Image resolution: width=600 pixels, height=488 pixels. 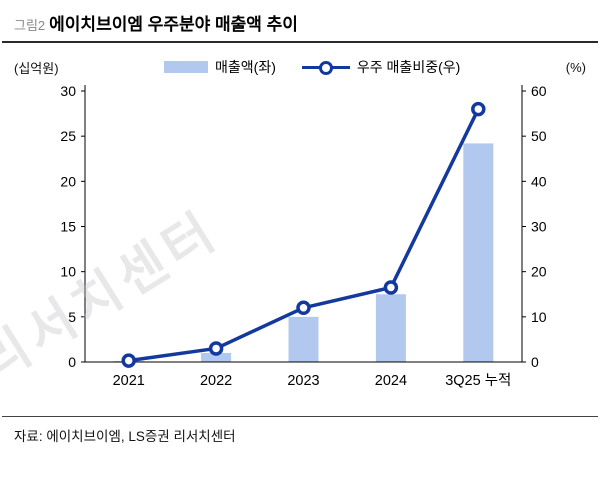 I want to click on left-tick-label: 5, so click(x=72, y=317).